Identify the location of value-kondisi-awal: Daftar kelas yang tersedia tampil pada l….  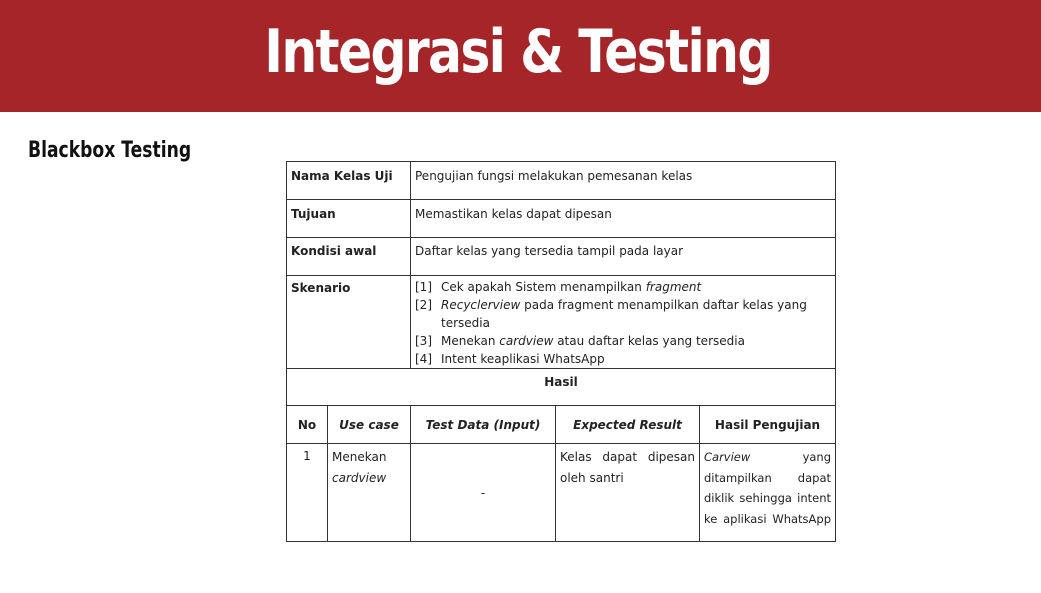
(623, 256).